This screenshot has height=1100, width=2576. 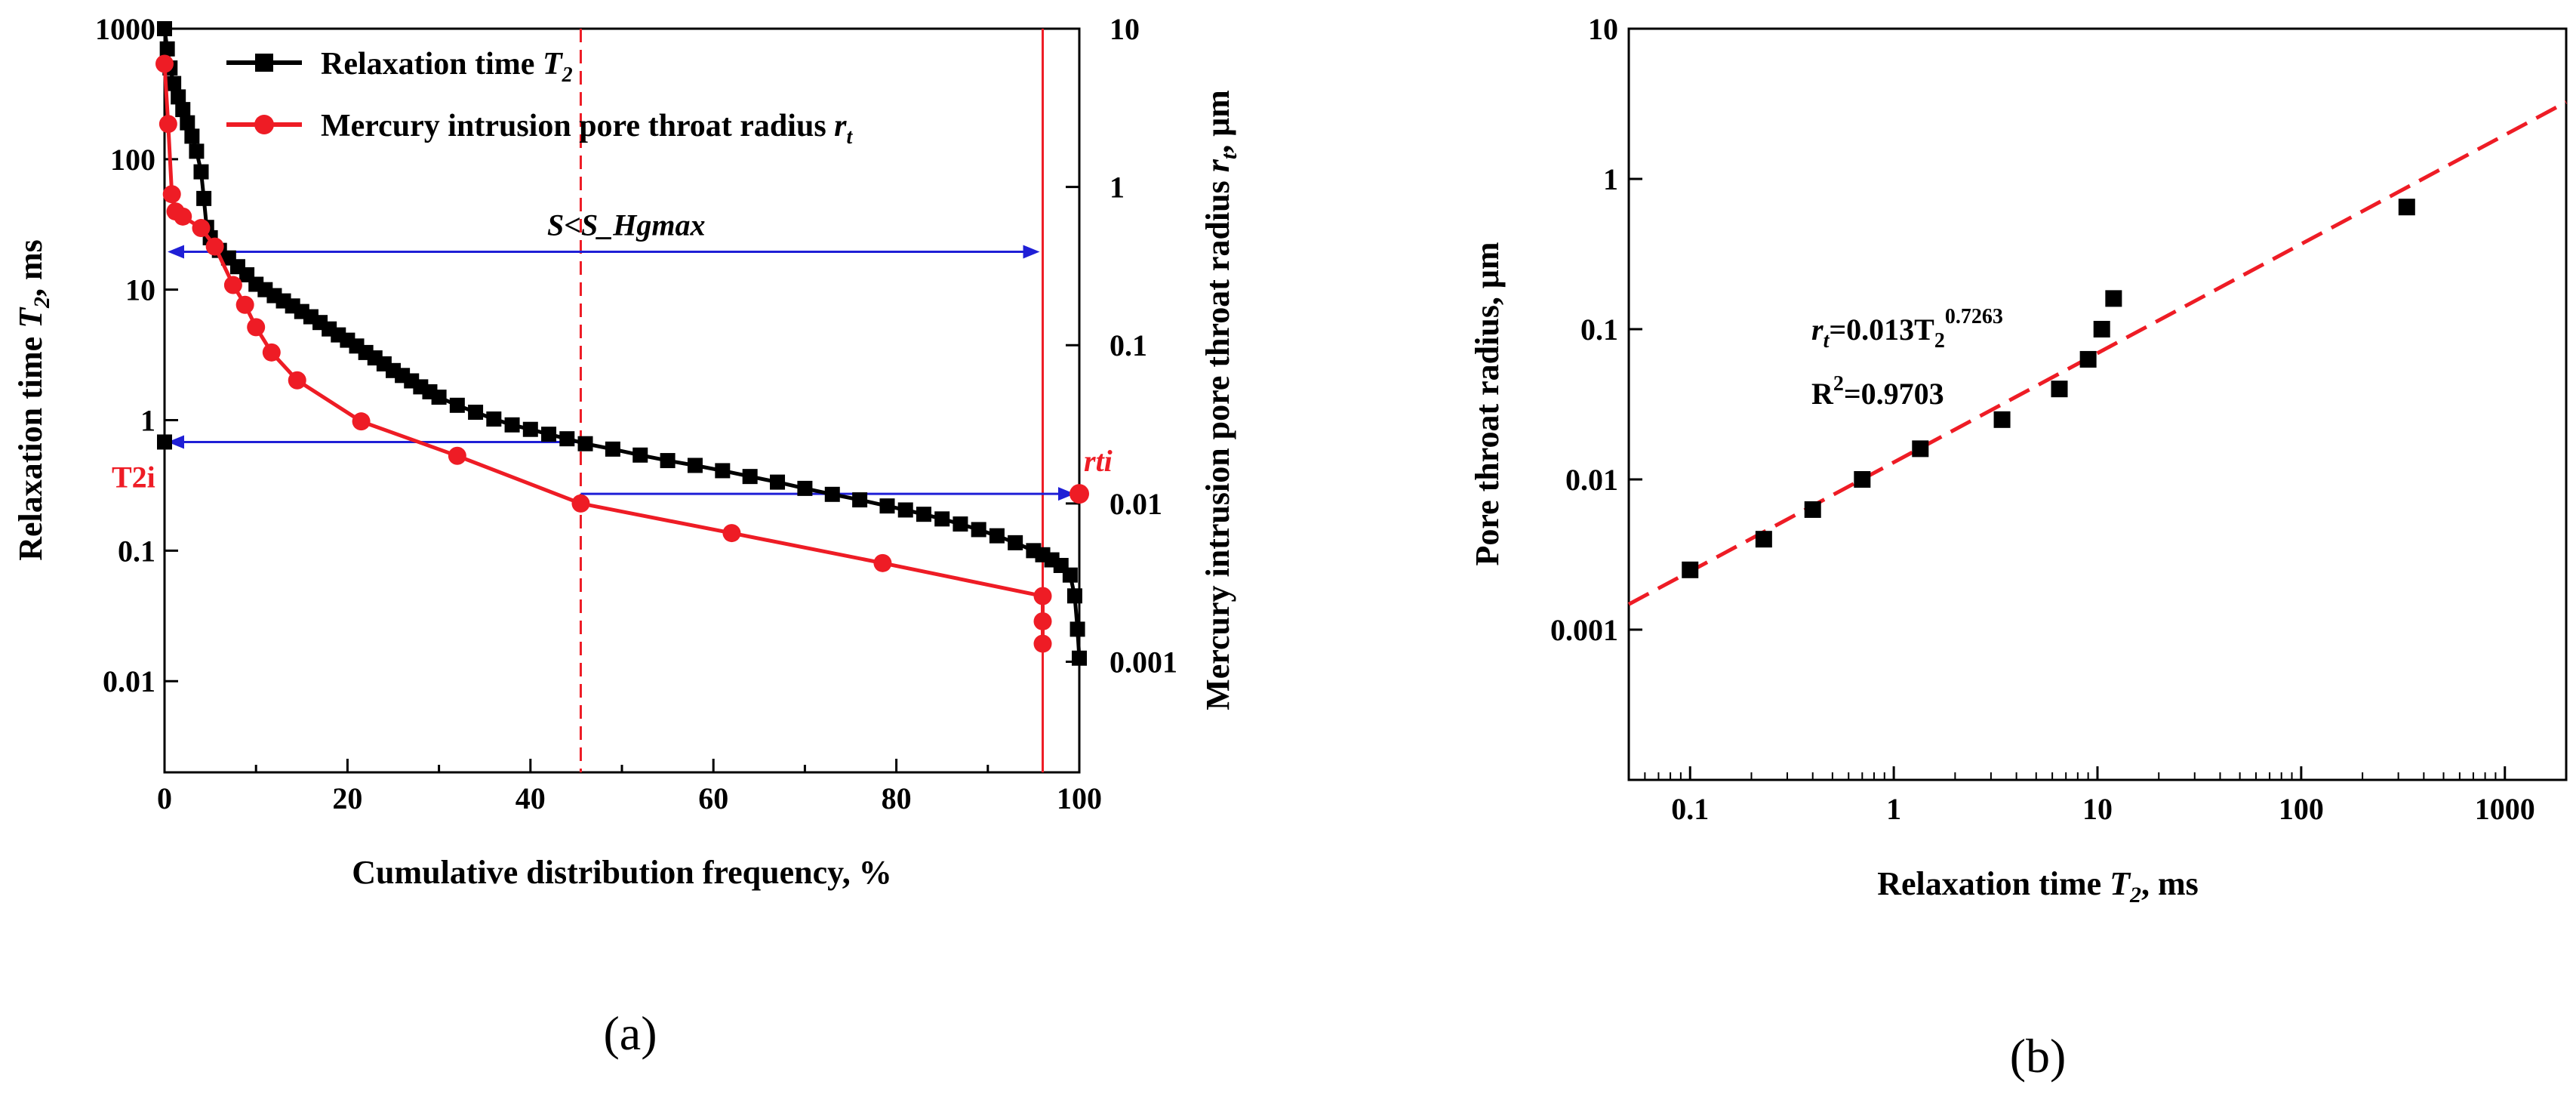 What do you see at coordinates (125, 29) in the screenshot?
I see `y-left-tick-label: 1000` at bounding box center [125, 29].